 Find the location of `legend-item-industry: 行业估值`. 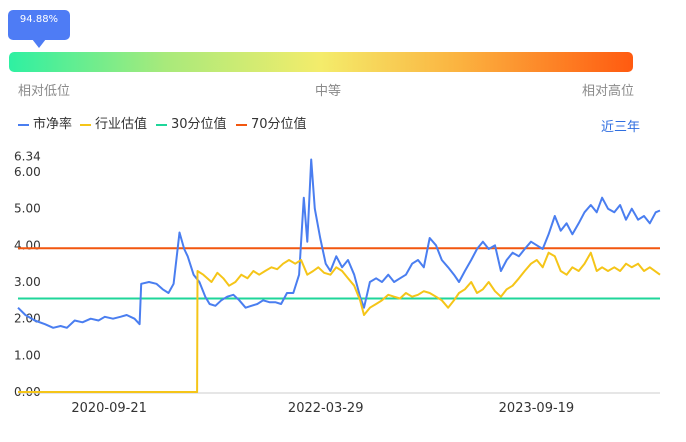

legend-item-industry: 行业估值 is located at coordinates (113, 125).